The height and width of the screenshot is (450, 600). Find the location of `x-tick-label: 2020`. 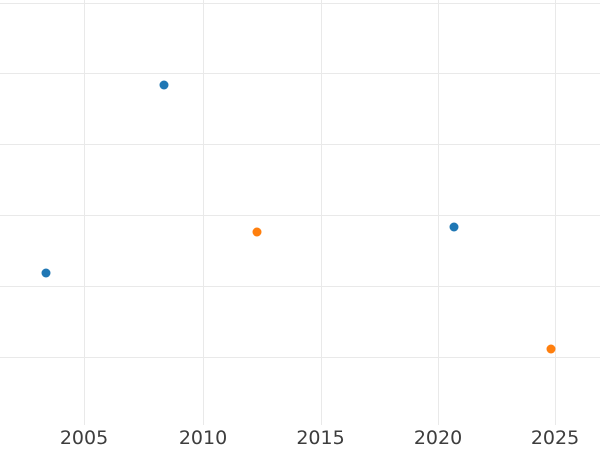

x-tick-label: 2020 is located at coordinates (438, 438).